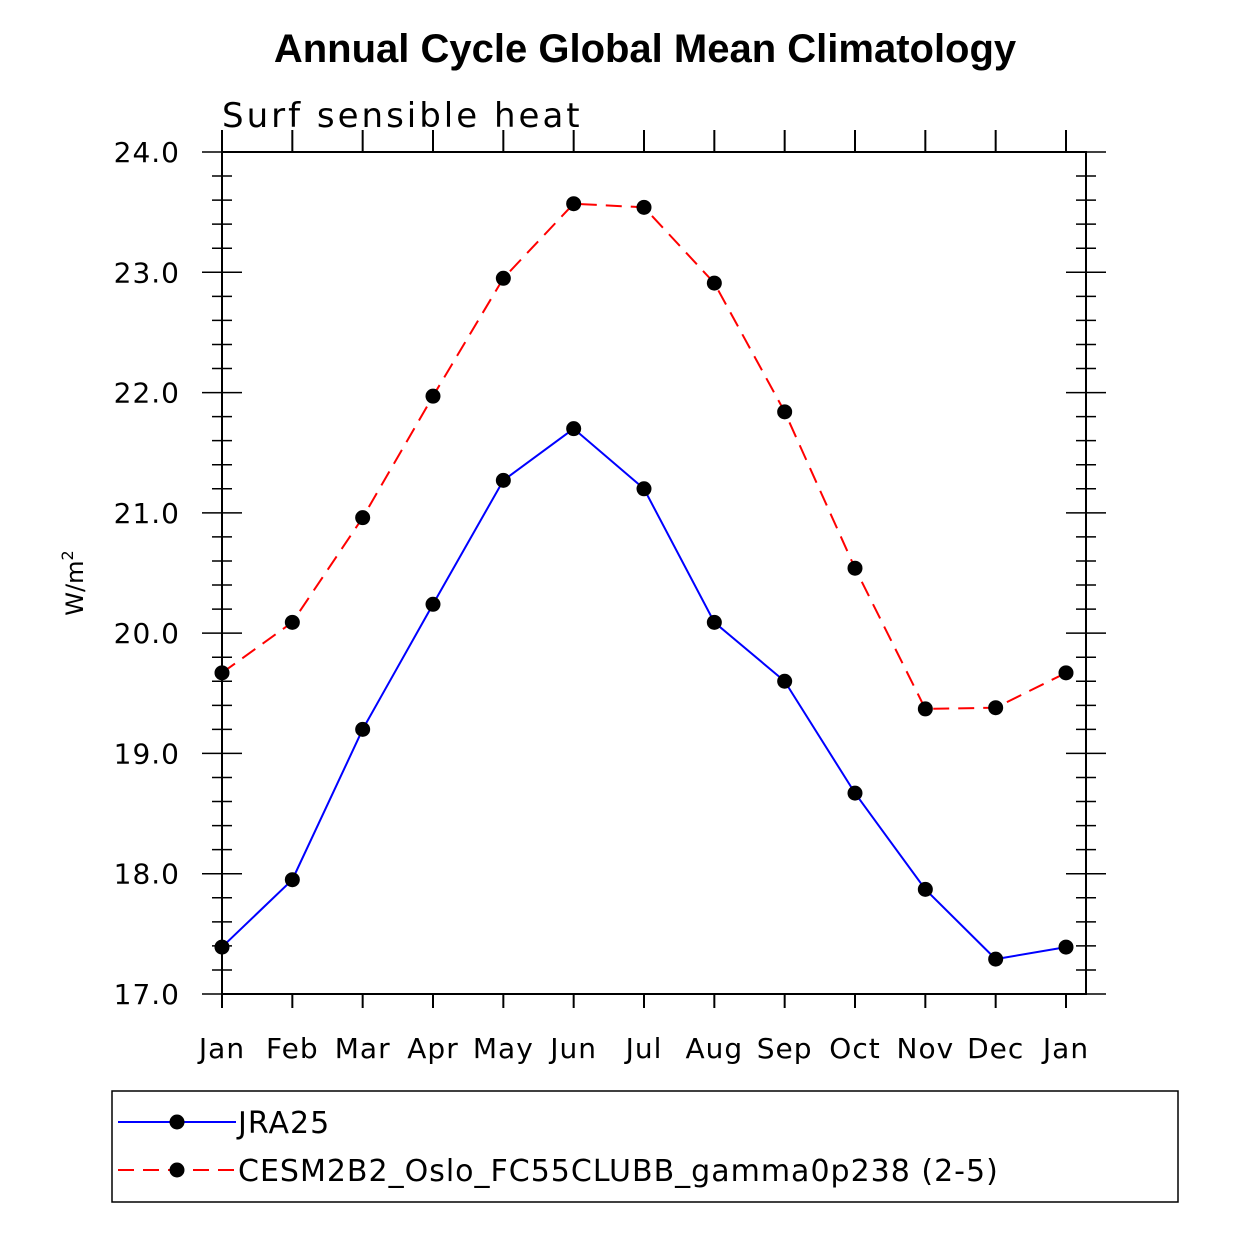  Describe the element at coordinates (147, 393) in the screenshot. I see `y-tick-label: 22.0` at that location.